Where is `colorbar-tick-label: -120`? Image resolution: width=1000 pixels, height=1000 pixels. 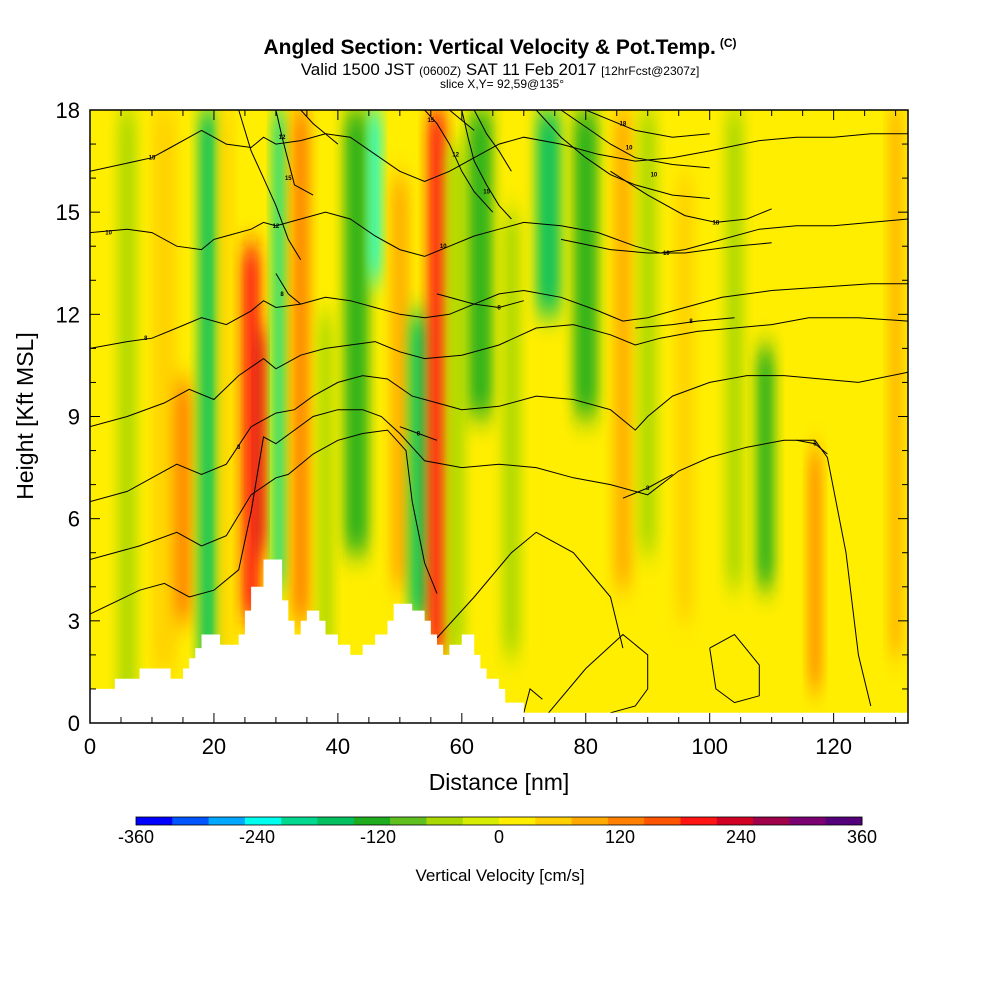
colorbar-tick-label: -120 is located at coordinates (378, 837).